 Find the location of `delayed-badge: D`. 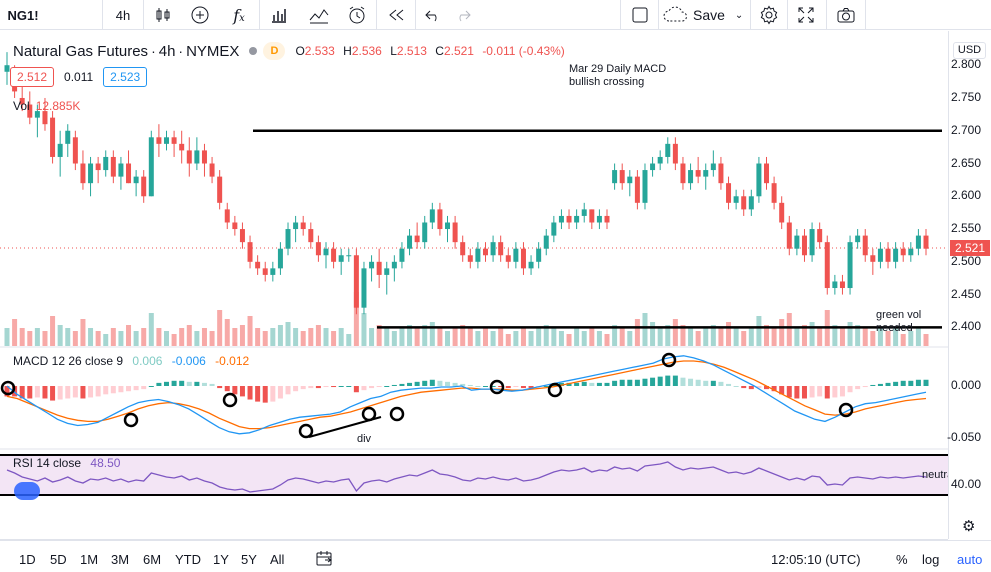

delayed-badge: D is located at coordinates (274, 51).